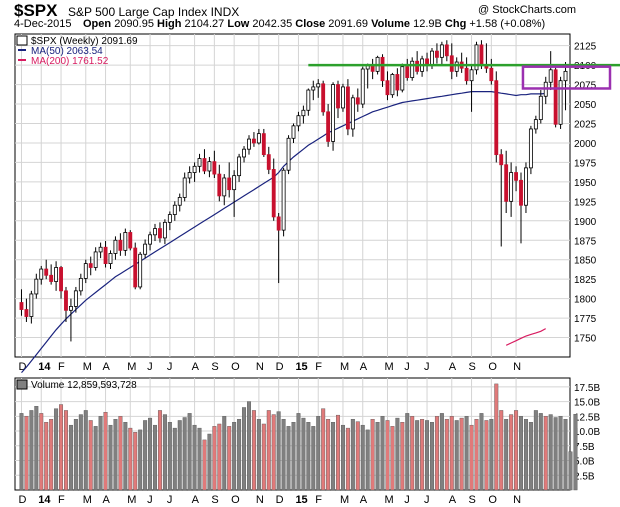  What do you see at coordinates (585, 86) in the screenshot?
I see `price-axis-label: 2075` at bounding box center [585, 86].